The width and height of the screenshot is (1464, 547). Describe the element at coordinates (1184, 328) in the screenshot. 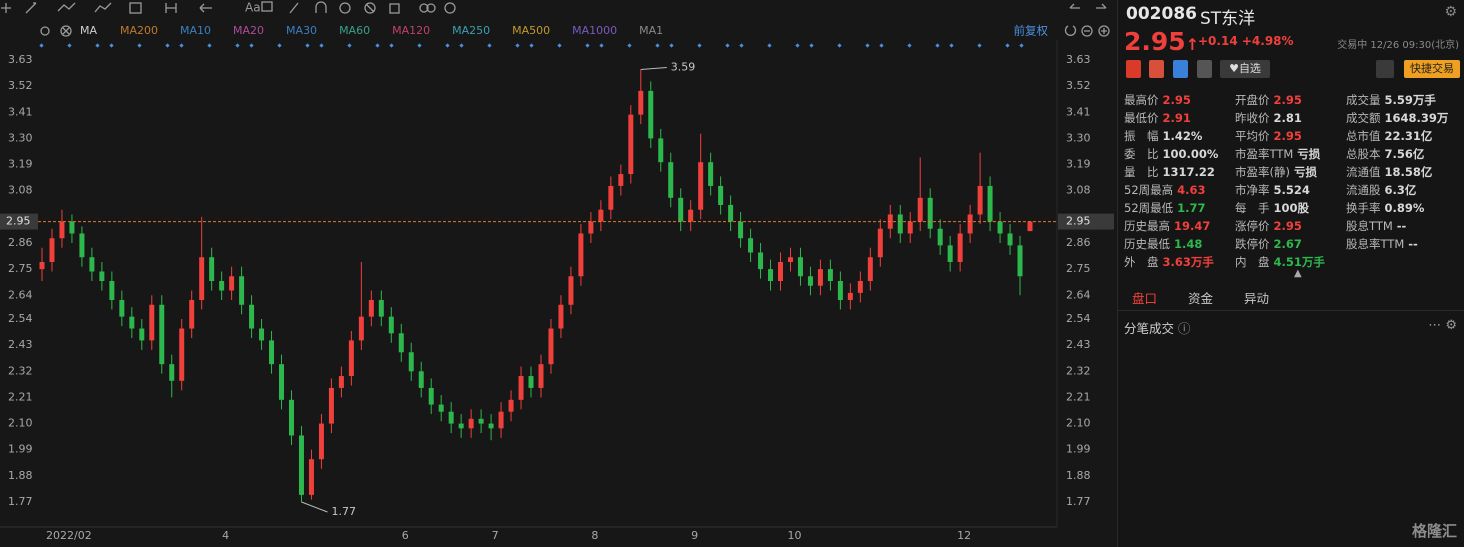

I see `info: ⓘ` at that location.